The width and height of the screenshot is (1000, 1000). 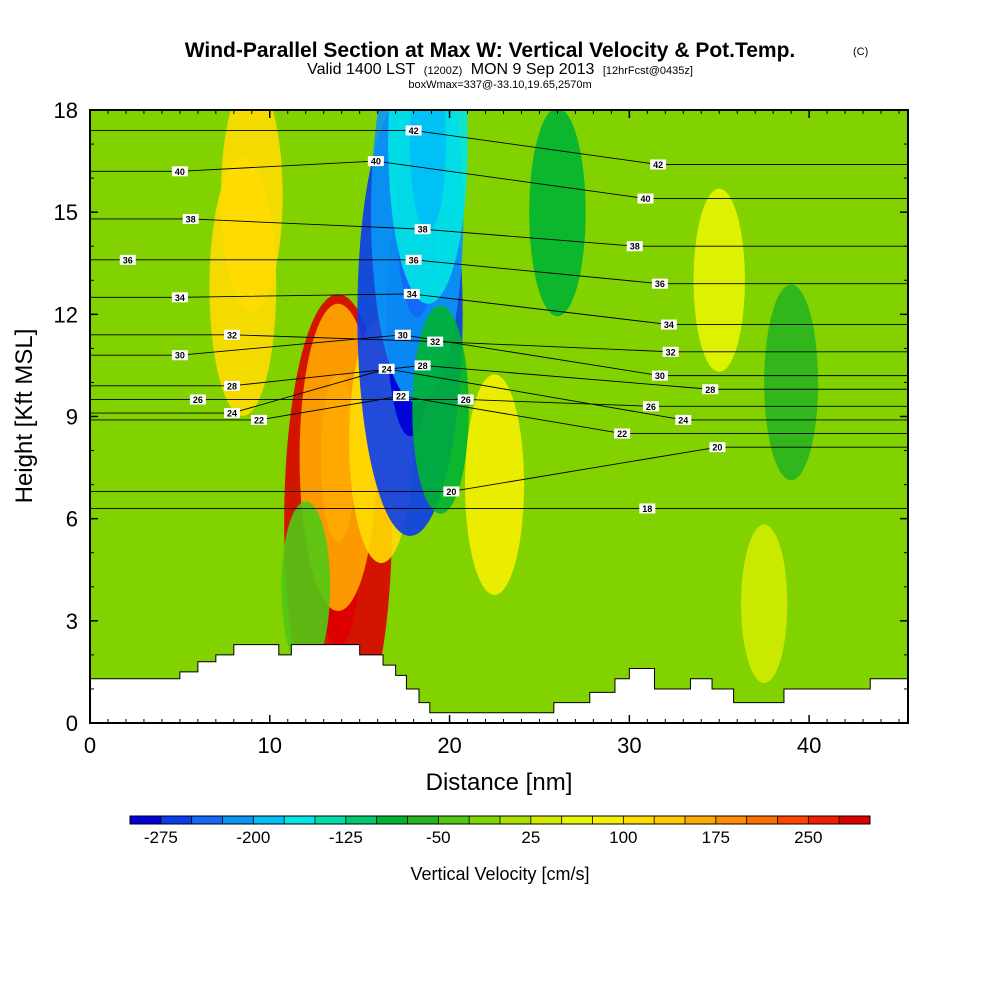 I want to click on contour-label-2: 40, so click(x=179, y=171).